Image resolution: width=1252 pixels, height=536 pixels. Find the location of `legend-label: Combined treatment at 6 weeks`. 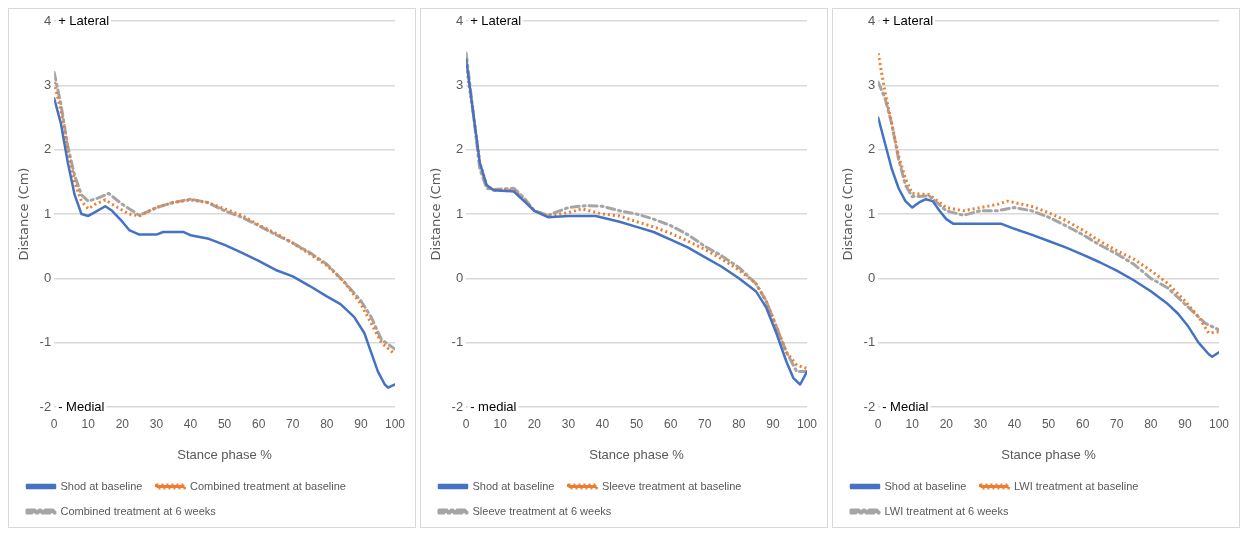

legend-label: Combined treatment at 6 weeks is located at coordinates (138, 510).